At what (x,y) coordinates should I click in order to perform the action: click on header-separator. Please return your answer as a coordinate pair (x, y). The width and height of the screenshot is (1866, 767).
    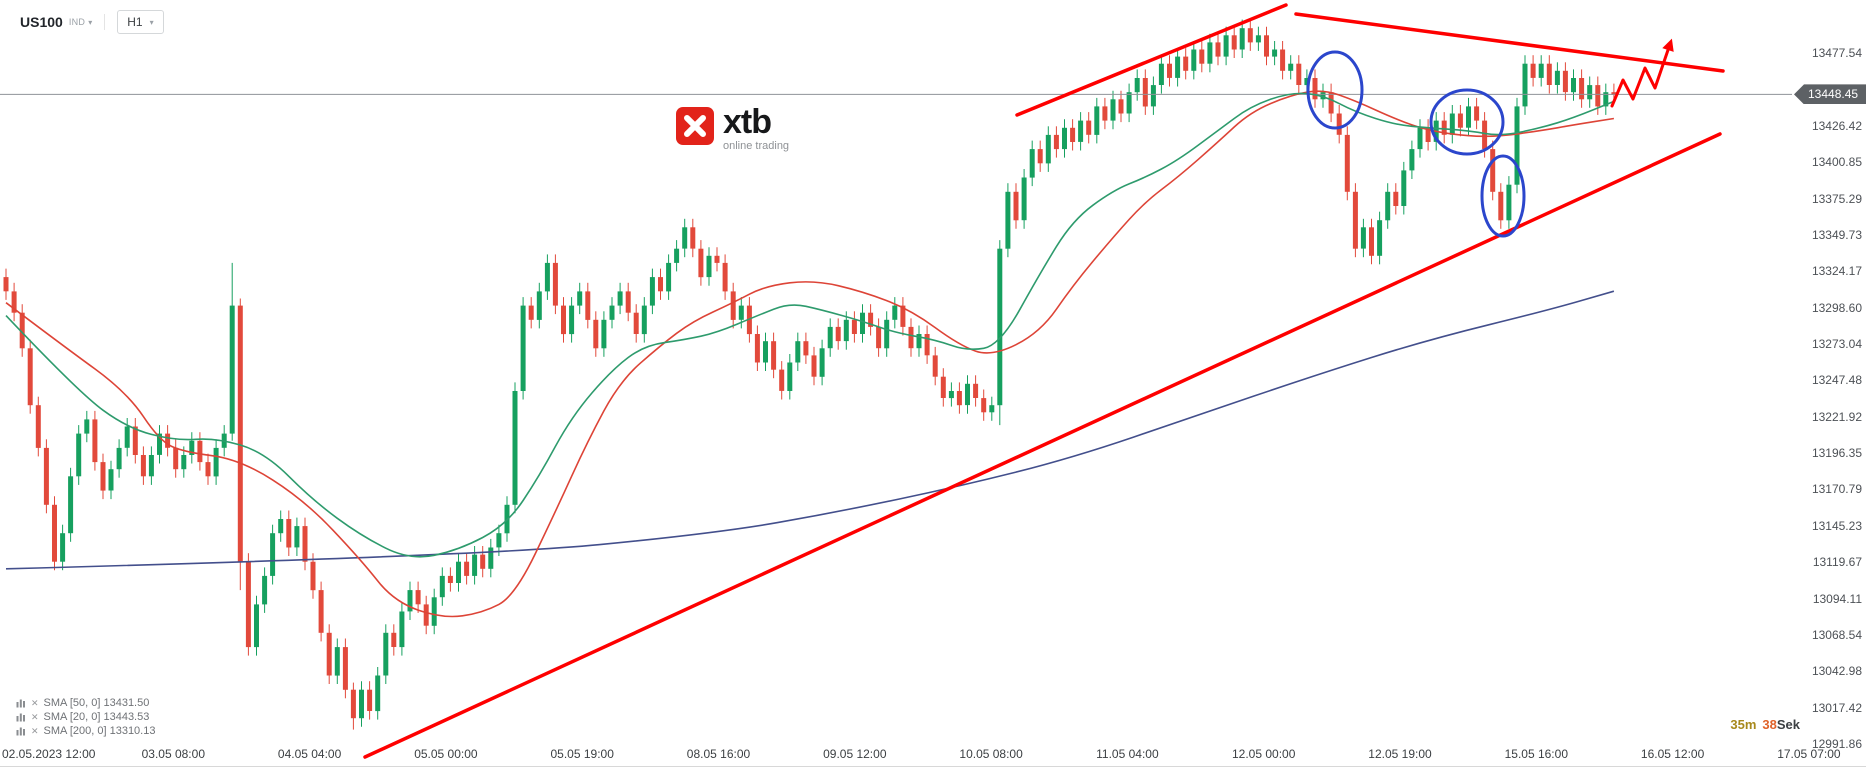
    Looking at the image, I should click on (105, 22).